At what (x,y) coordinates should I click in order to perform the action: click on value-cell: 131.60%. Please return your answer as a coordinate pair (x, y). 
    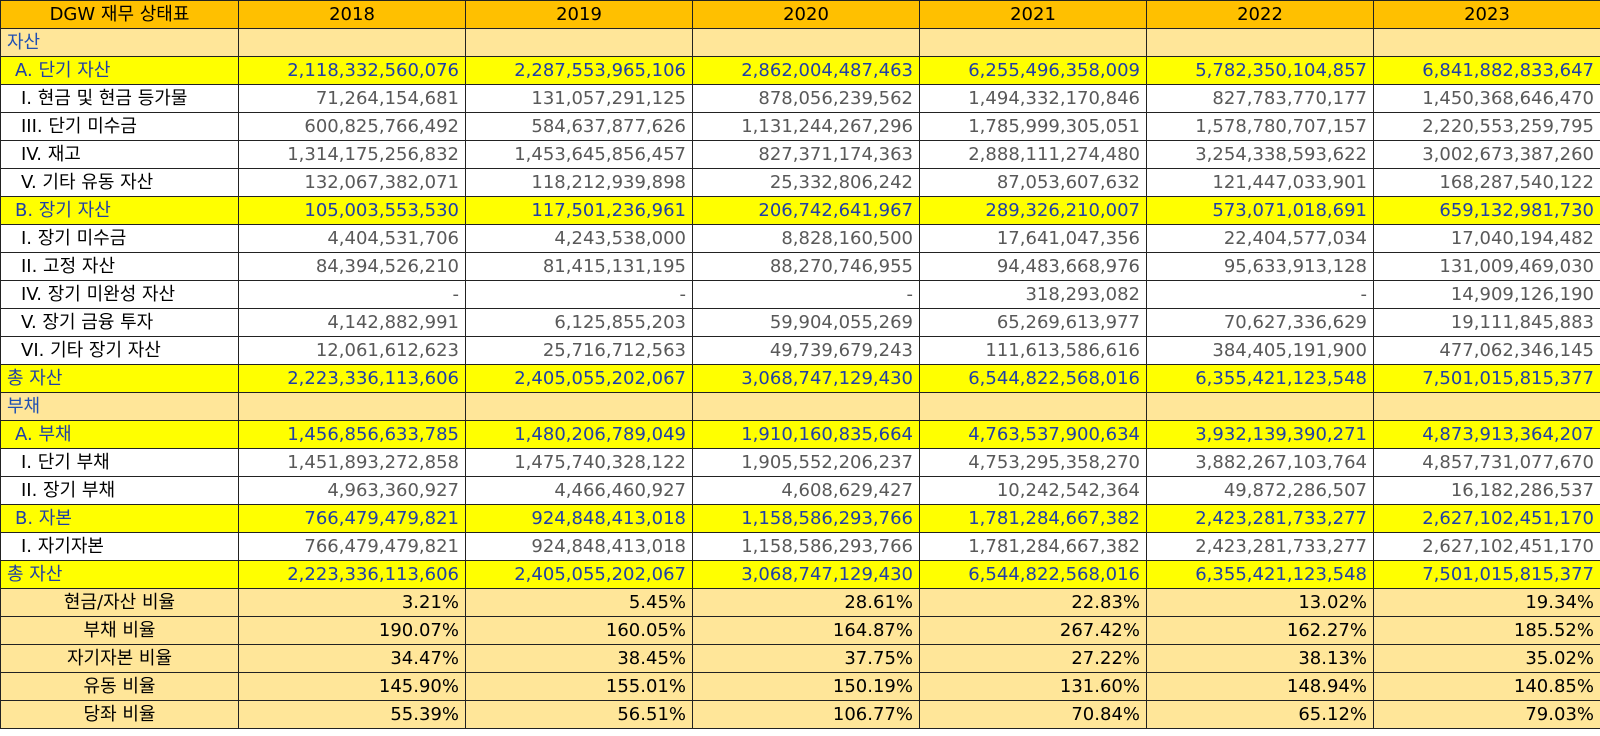
    Looking at the image, I should click on (1033, 686).